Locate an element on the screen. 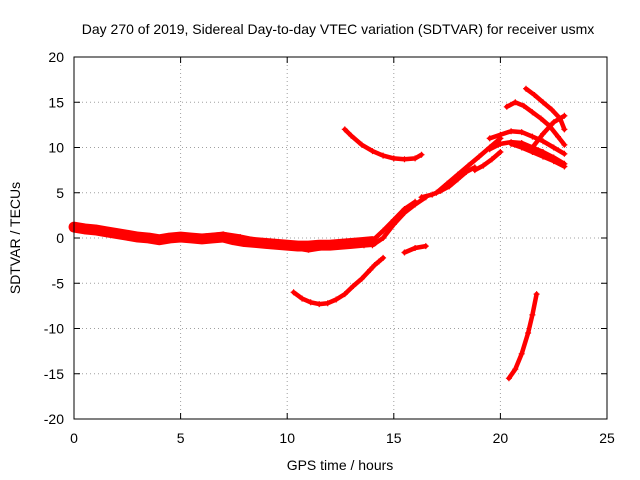  series-deep-plunge-arc is located at coordinates (522, 336).